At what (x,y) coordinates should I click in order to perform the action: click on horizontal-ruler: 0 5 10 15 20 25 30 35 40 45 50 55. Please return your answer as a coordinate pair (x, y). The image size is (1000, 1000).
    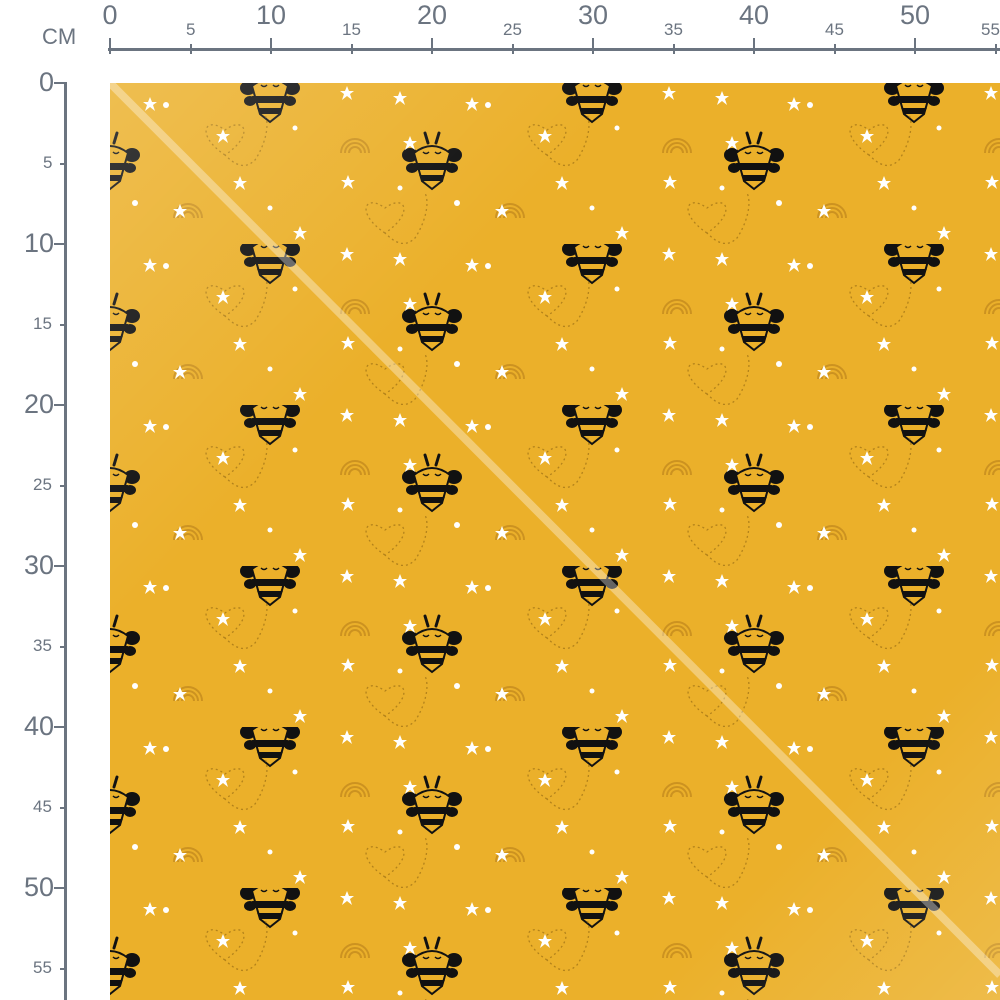
    Looking at the image, I should click on (500, 35).